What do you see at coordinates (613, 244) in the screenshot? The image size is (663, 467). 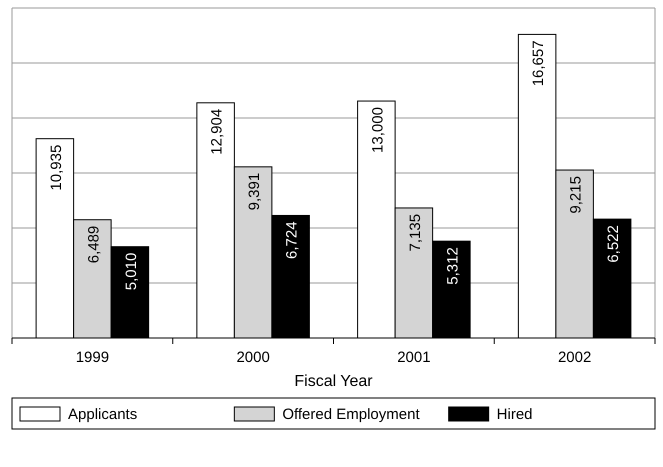 I see `data-label: 6,522` at bounding box center [613, 244].